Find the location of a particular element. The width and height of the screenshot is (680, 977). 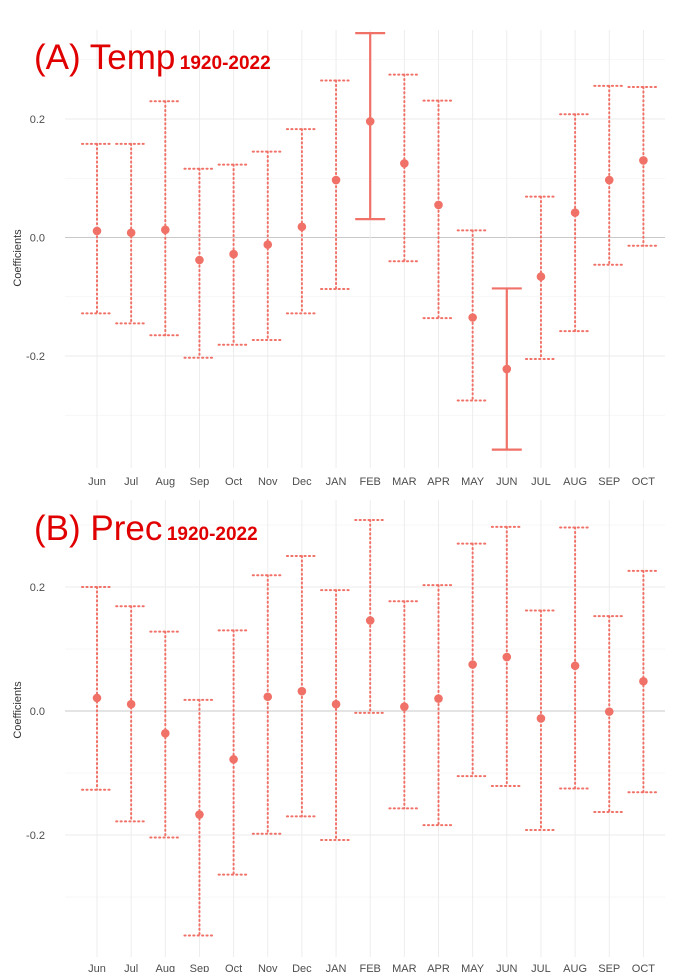

panel-a-x-tick-label: Sep is located at coordinates (200, 482).